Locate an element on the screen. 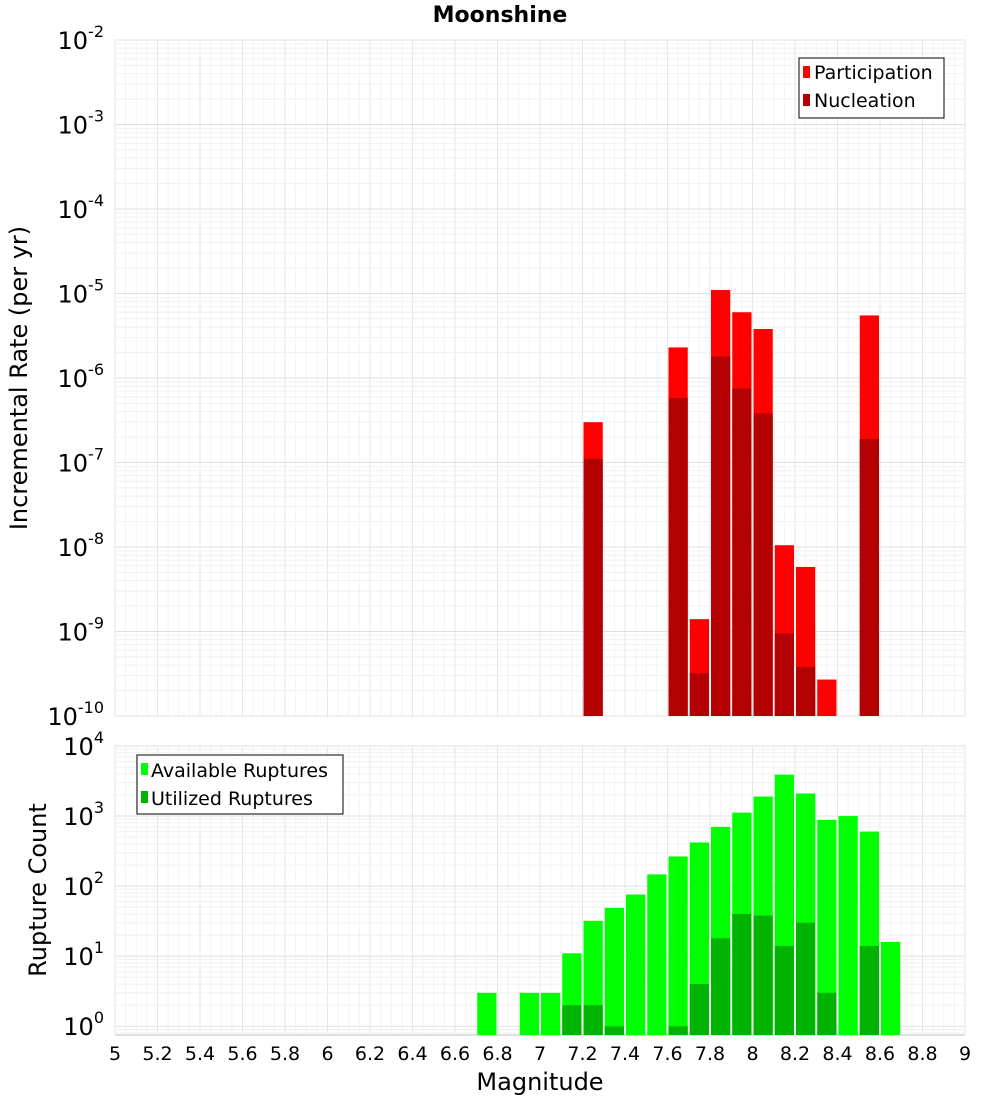  bar-participation is located at coordinates (827, 697).